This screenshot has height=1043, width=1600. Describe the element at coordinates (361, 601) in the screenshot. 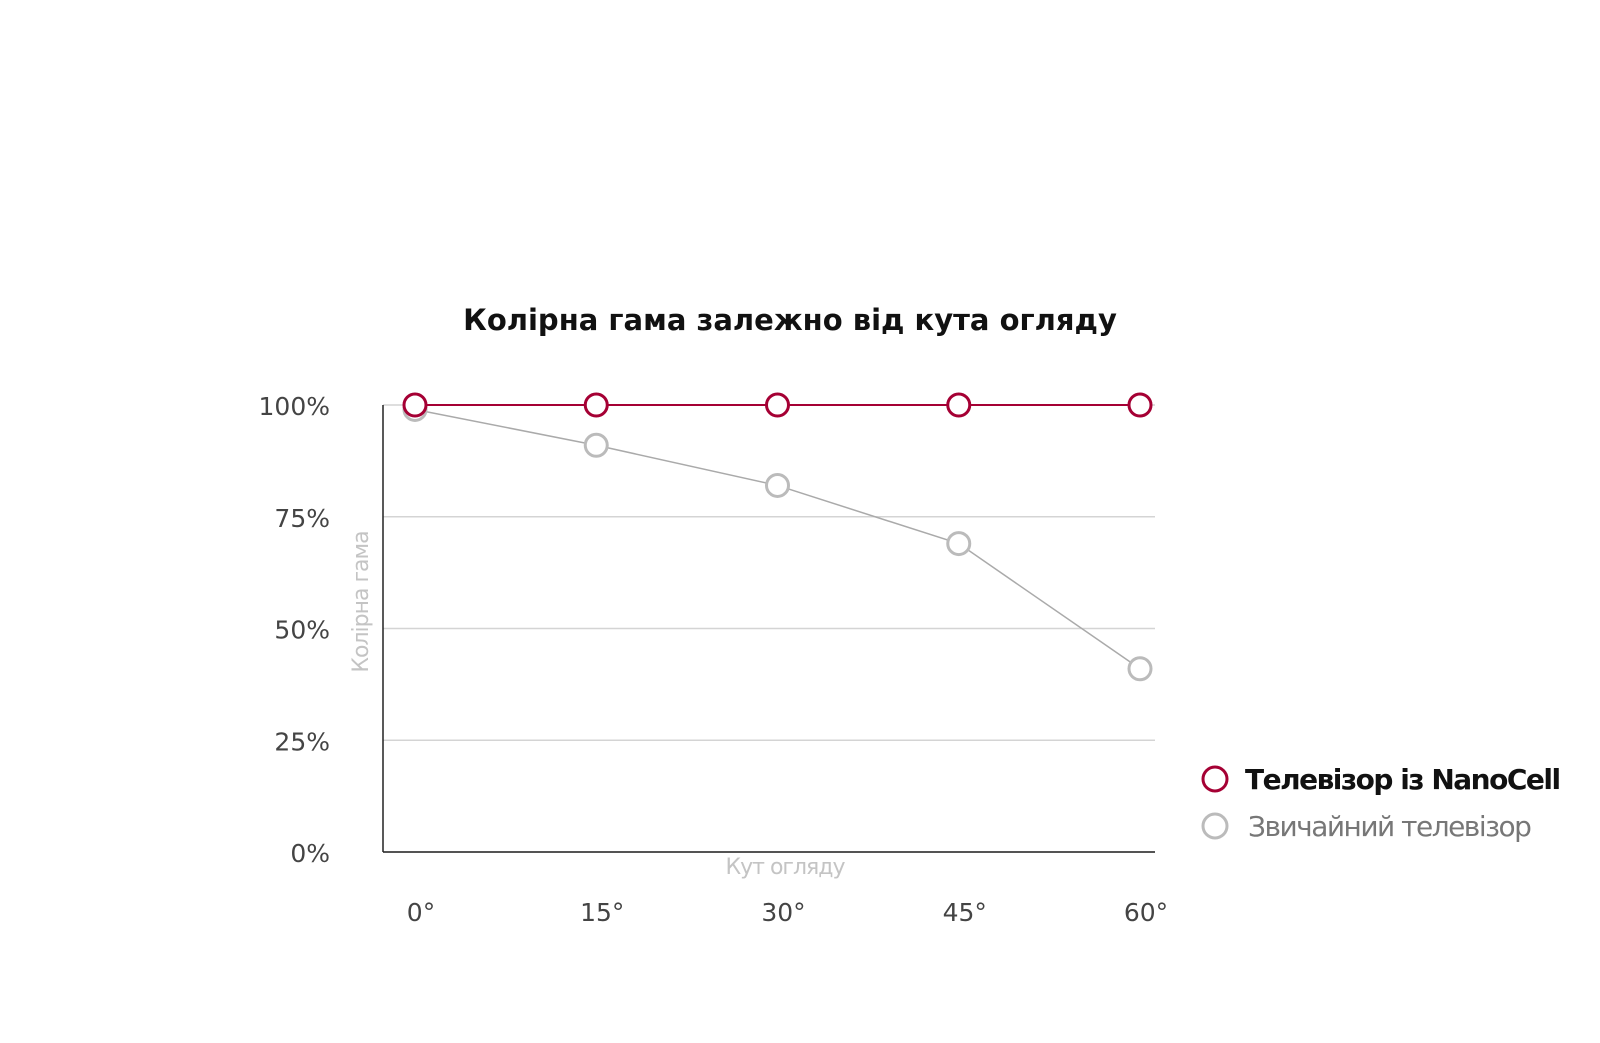

I see `y-axis-label: Колірна гама` at that location.